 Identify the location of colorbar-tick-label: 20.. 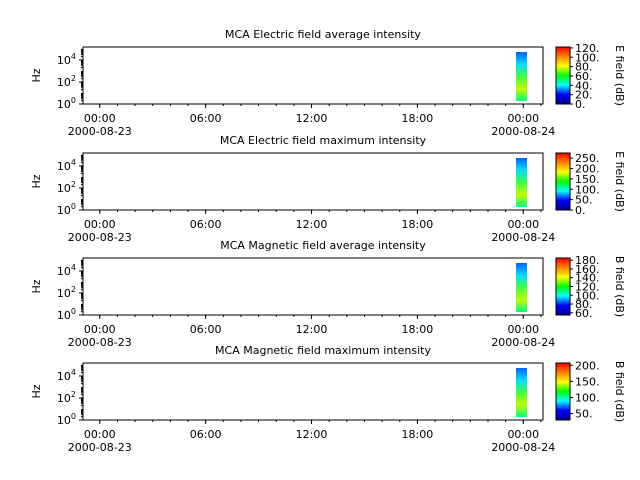
(584, 95).